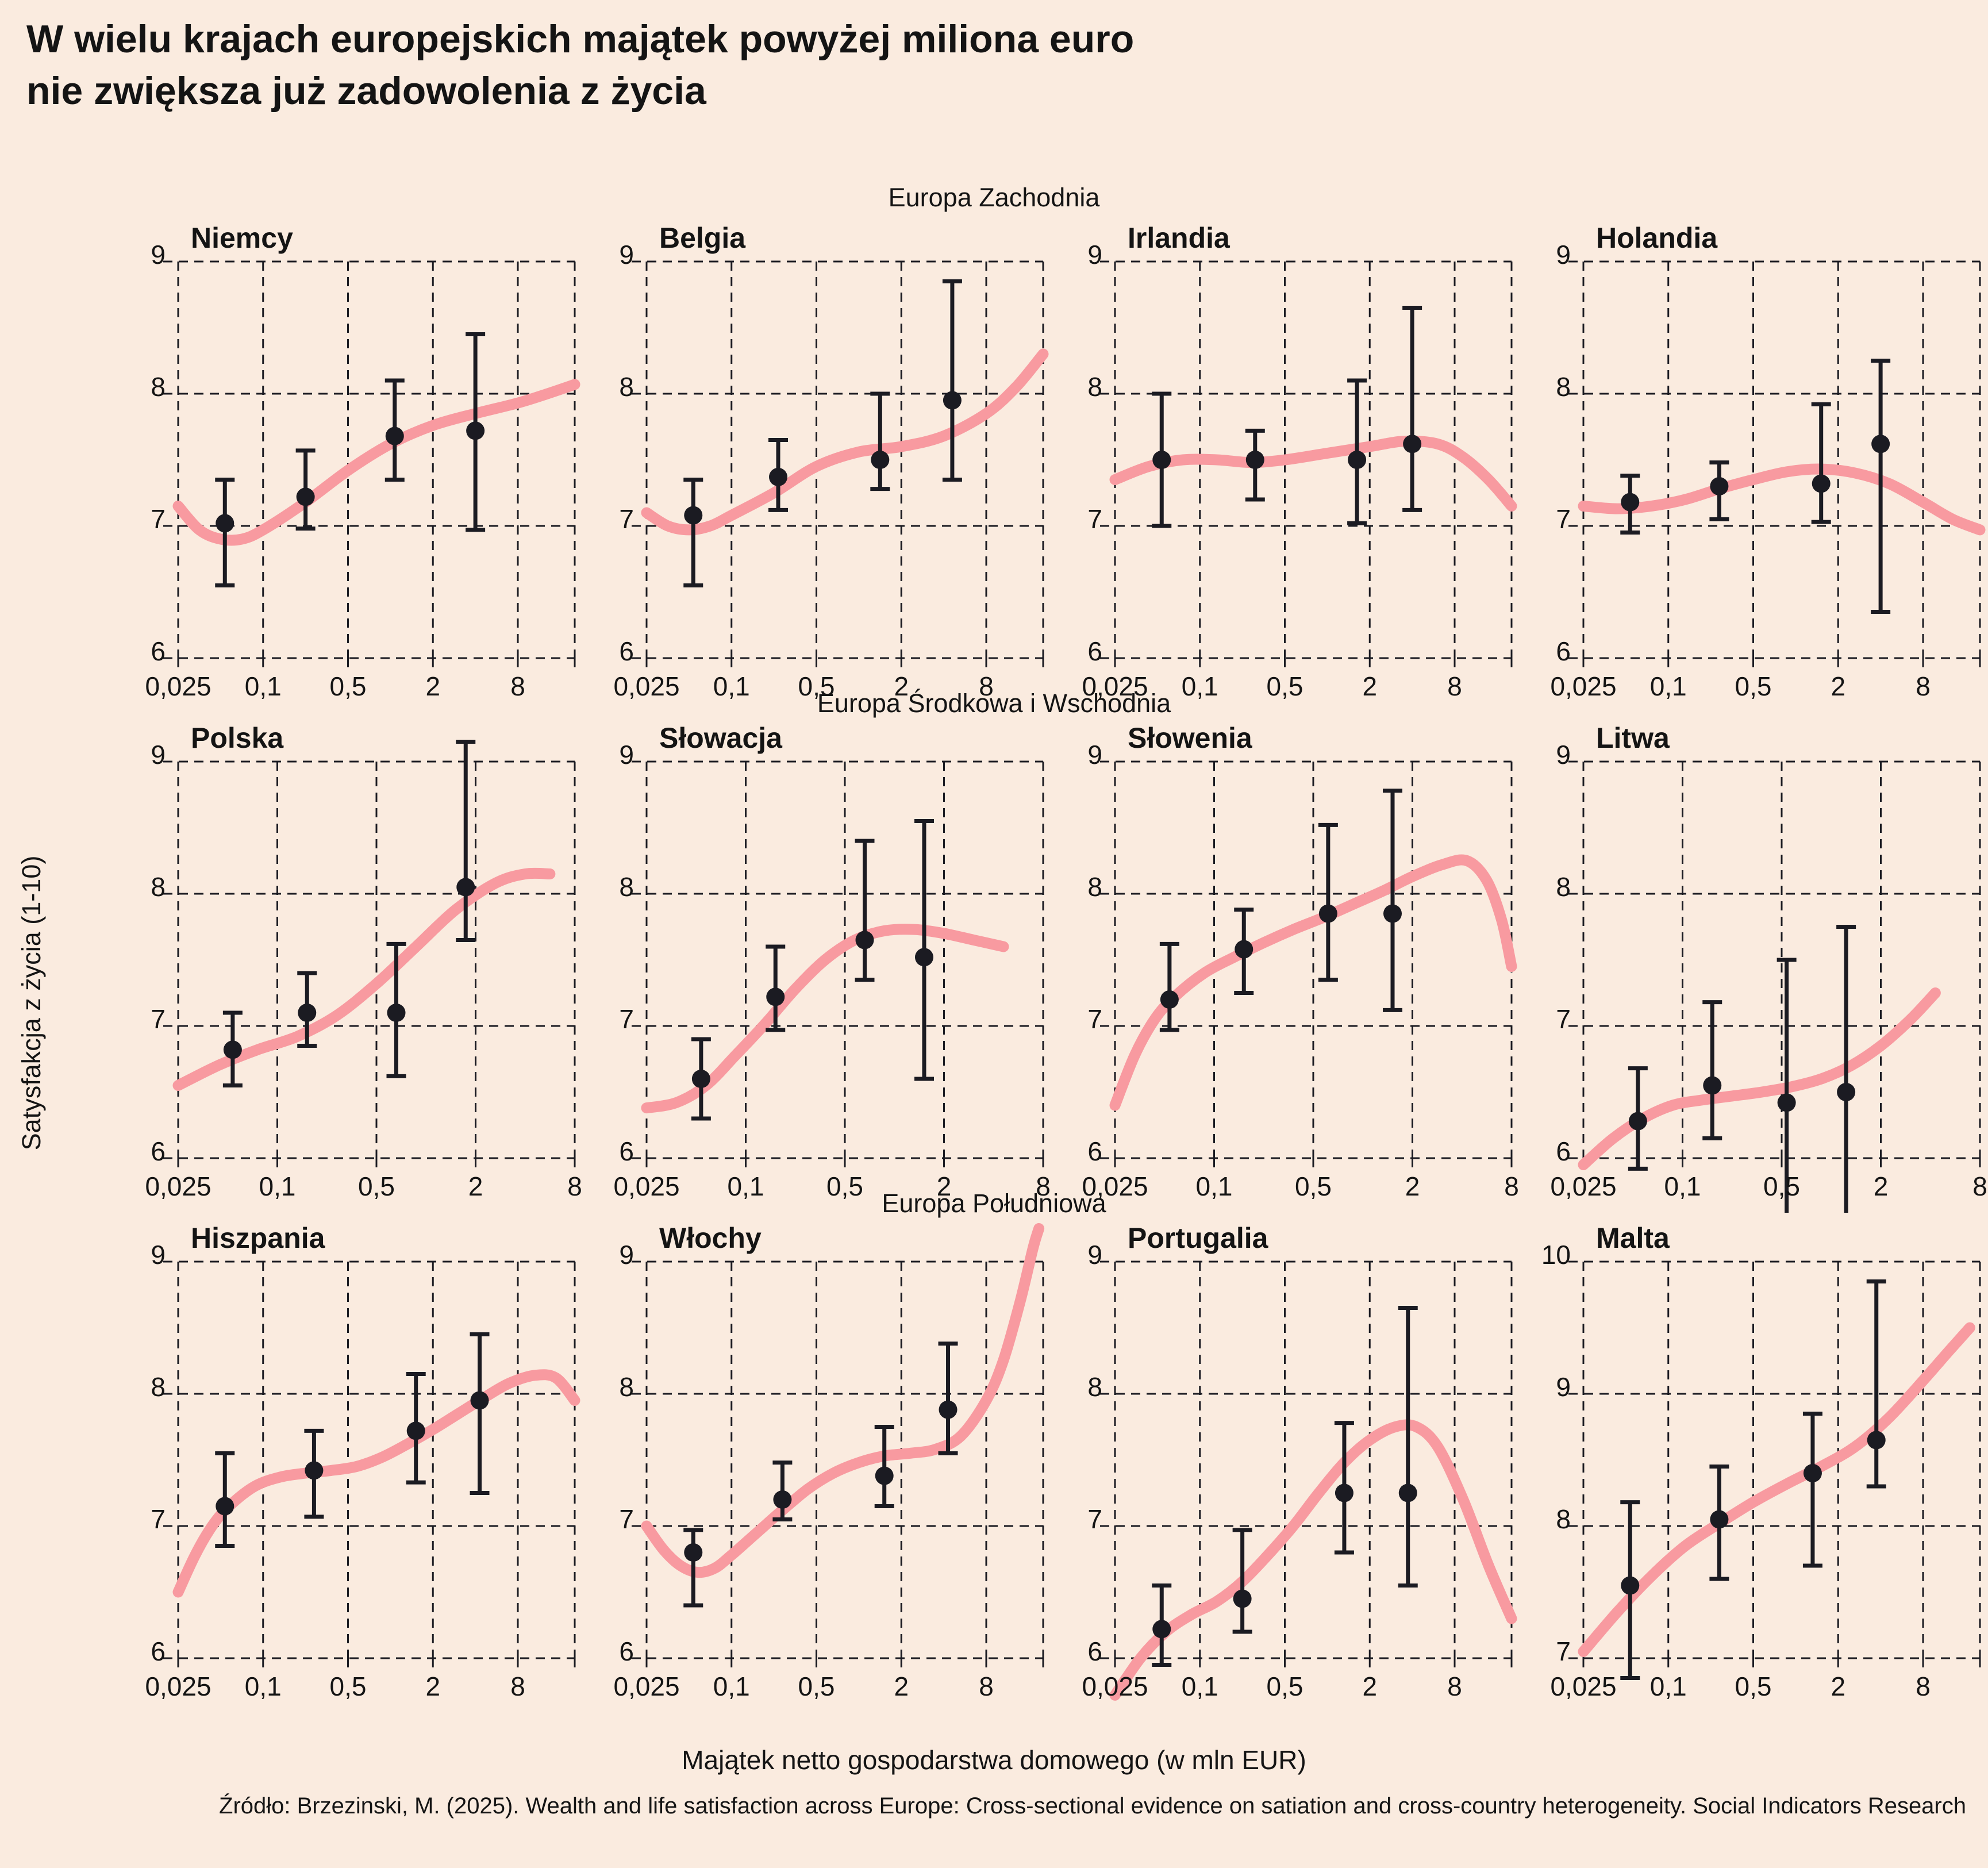 The image size is (1988, 1868). I want to click on section-header-central-eastern-europe: Europa Środkowa i Wschodnia, so click(994, 703).